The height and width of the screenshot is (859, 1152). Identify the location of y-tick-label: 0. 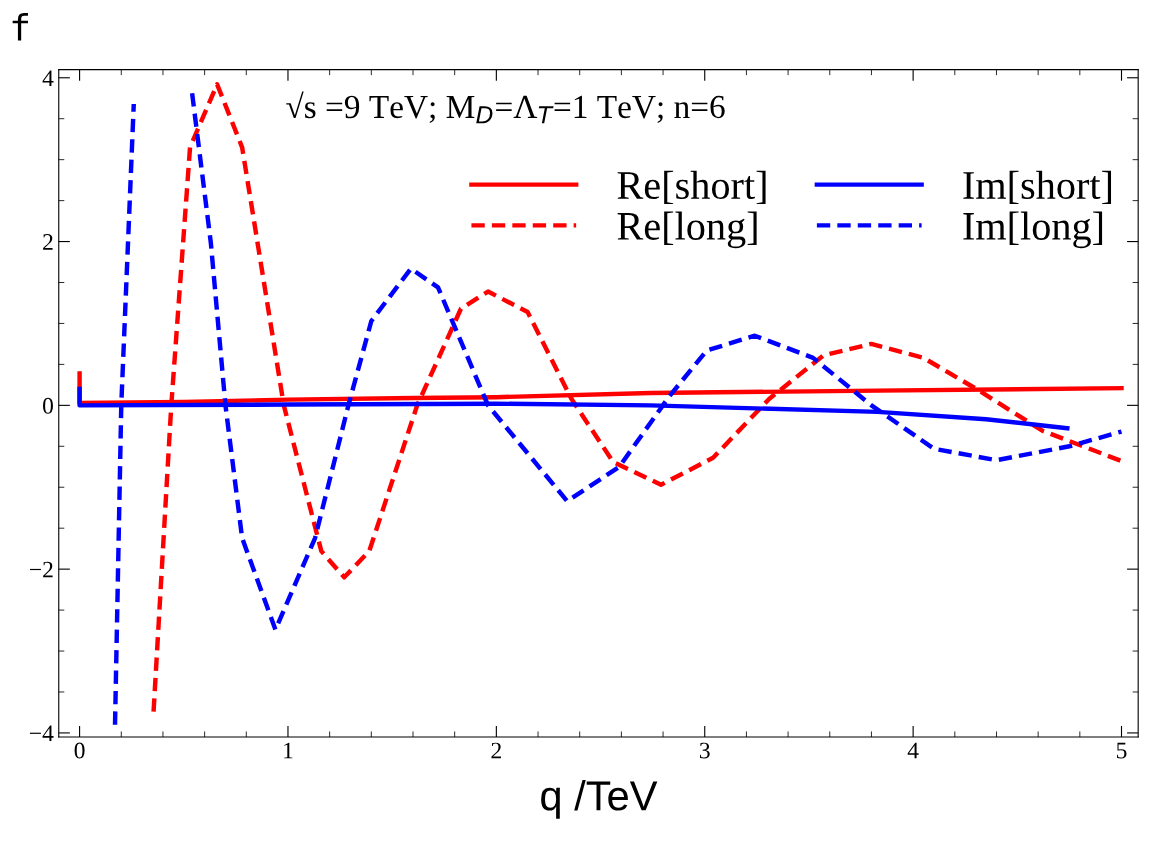
(47, 405).